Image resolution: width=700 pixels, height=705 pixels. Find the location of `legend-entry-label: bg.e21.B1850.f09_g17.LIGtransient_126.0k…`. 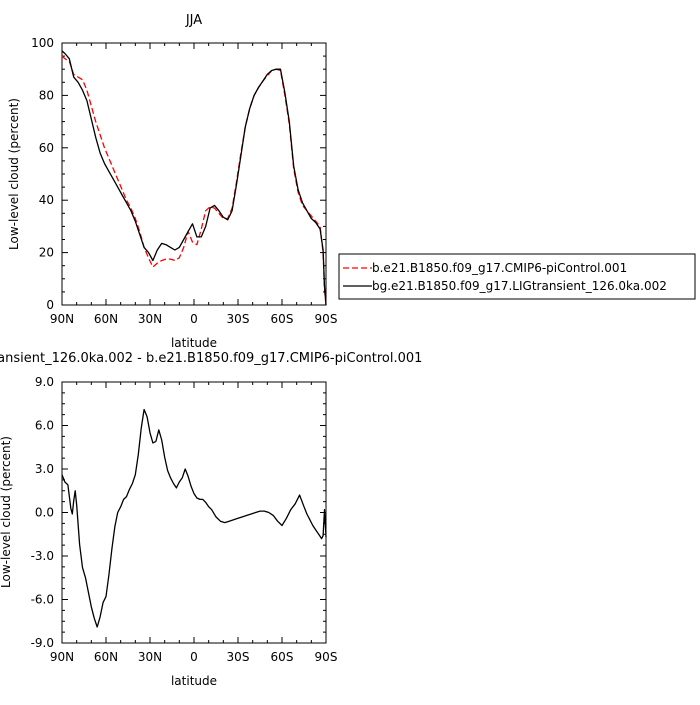

legend-entry-label: bg.e21.B1850.f09_g17.LIGtransient_126.0k… is located at coordinates (519, 286).